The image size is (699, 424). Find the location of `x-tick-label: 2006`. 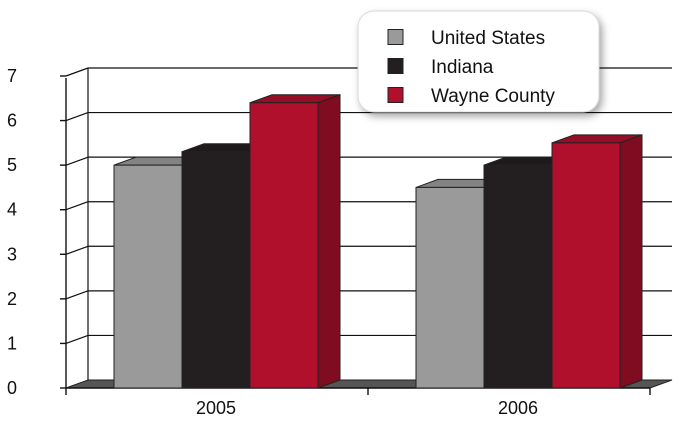

x-tick-label: 2006 is located at coordinates (518, 408).